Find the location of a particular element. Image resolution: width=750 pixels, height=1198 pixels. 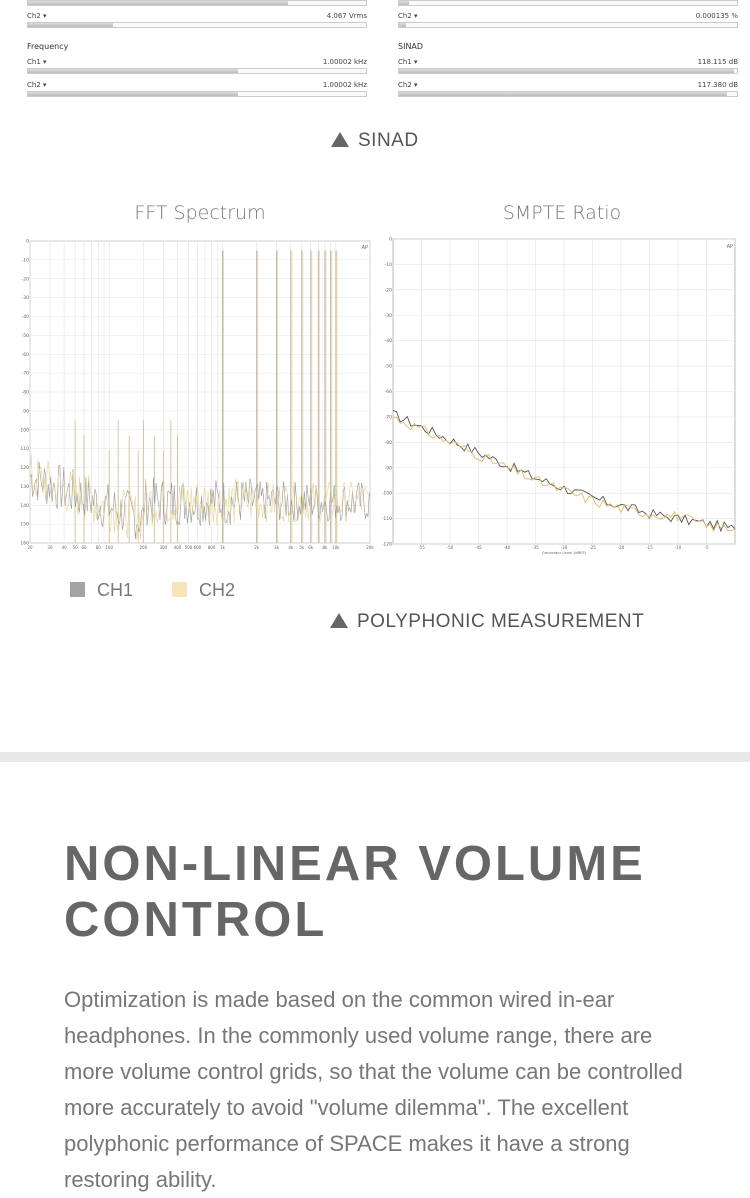

y-tick-label: -100 is located at coordinates (24, 430).